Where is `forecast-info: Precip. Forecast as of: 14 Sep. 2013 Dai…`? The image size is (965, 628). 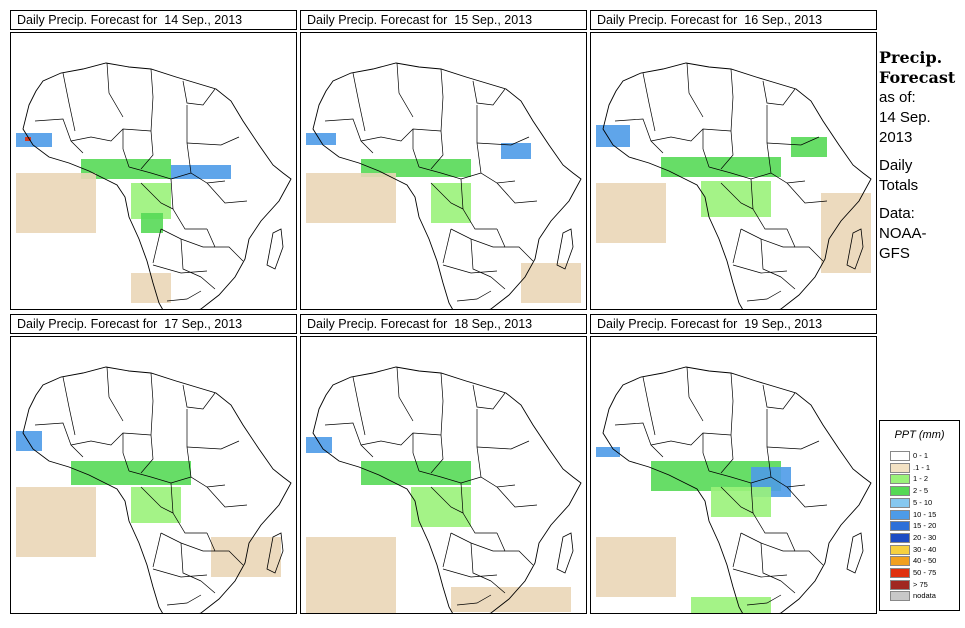
forecast-info: Precip. Forecast as of: 14 Sep. 2013 Dai… is located at coordinates (921, 156).